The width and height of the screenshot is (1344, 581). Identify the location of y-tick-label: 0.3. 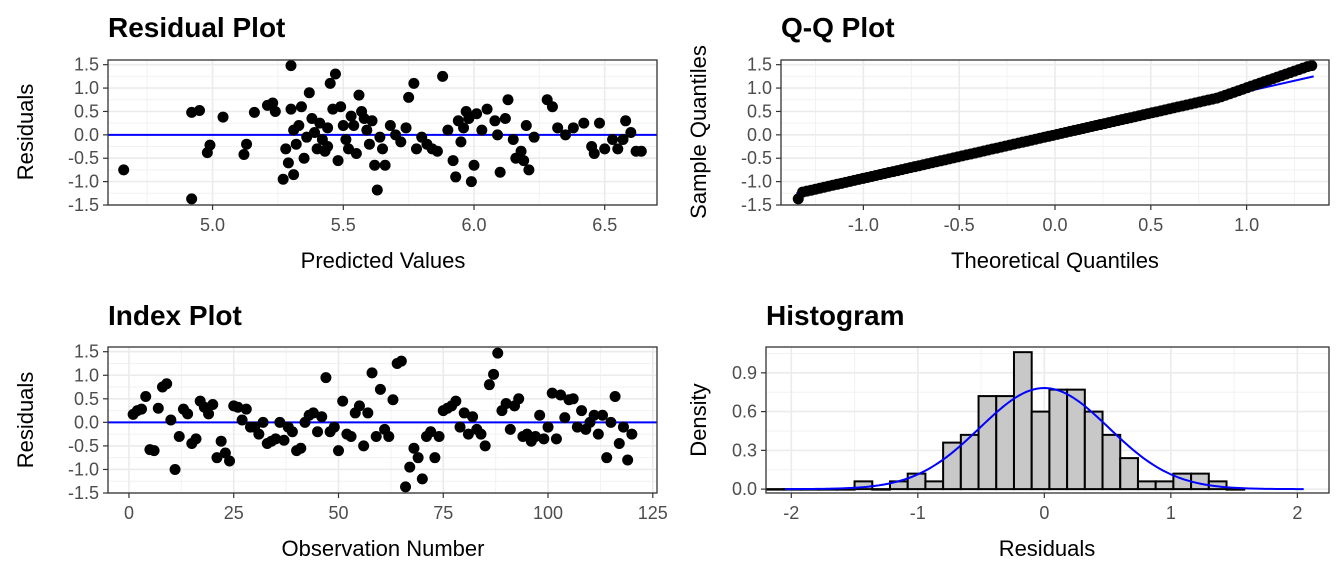
(744, 450).